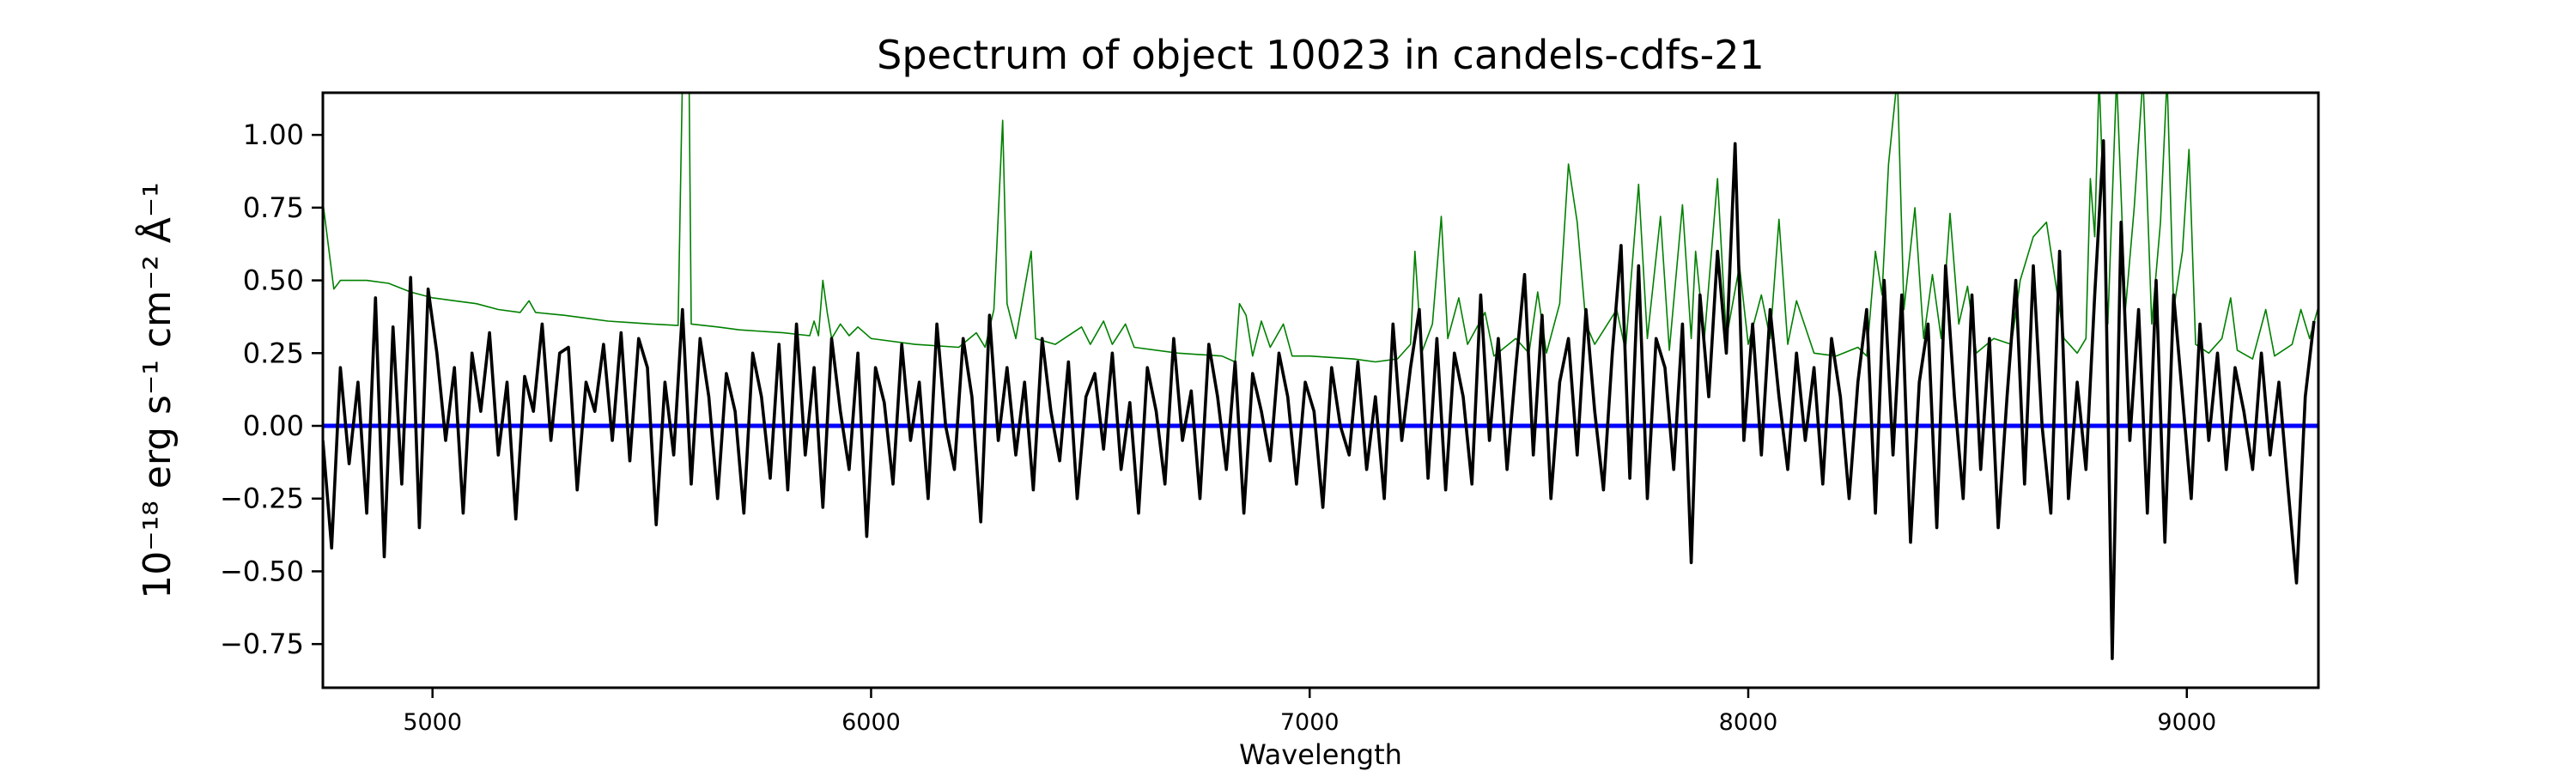 The height and width of the screenshot is (777, 2576). What do you see at coordinates (271, 389) in the screenshot?
I see `y-axis: 1.00 0.75 0.50 0.25 0.00 −0.25 −0.50 −0.75` at bounding box center [271, 389].